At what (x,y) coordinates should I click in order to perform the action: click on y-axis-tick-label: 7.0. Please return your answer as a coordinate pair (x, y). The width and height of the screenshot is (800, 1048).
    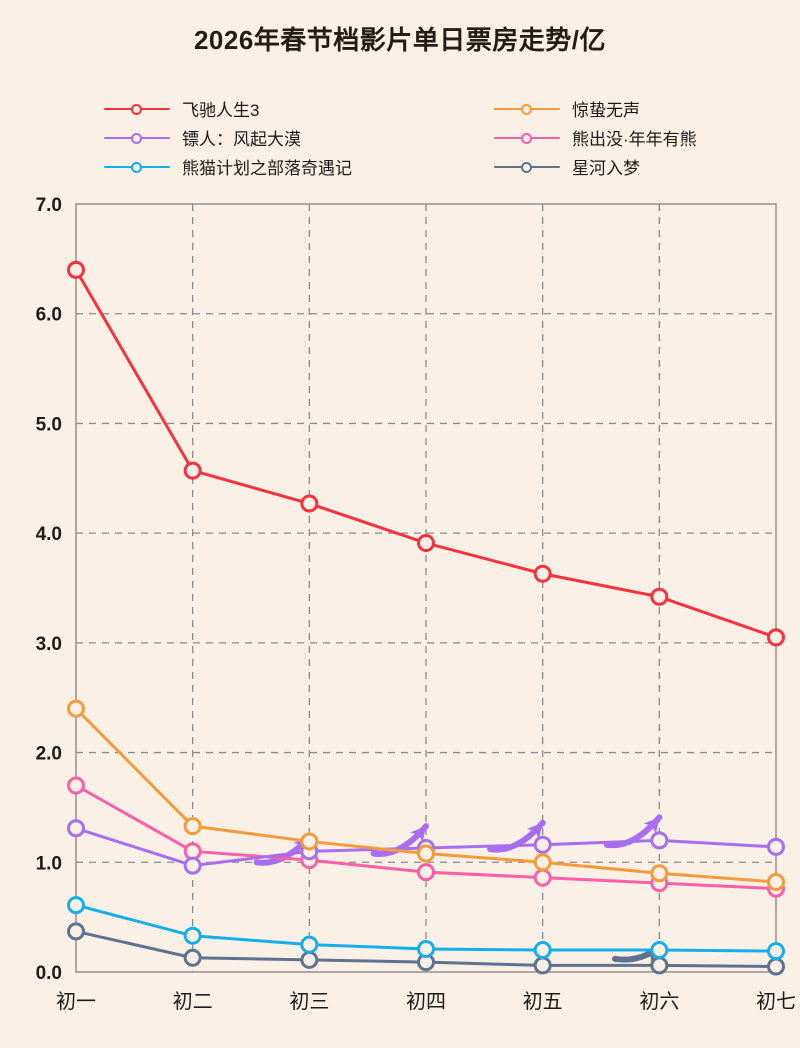
    Looking at the image, I should click on (49, 205).